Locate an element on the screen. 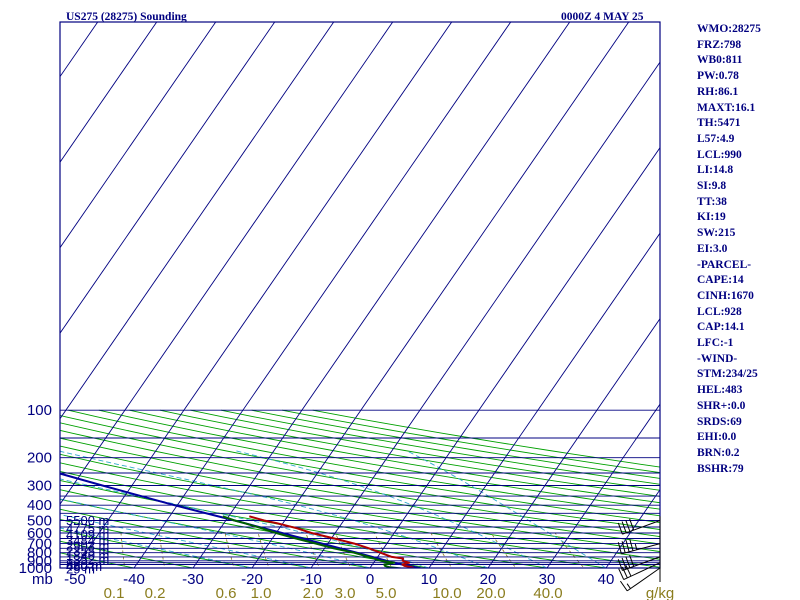  index-item: SW:215 is located at coordinates (716, 233).